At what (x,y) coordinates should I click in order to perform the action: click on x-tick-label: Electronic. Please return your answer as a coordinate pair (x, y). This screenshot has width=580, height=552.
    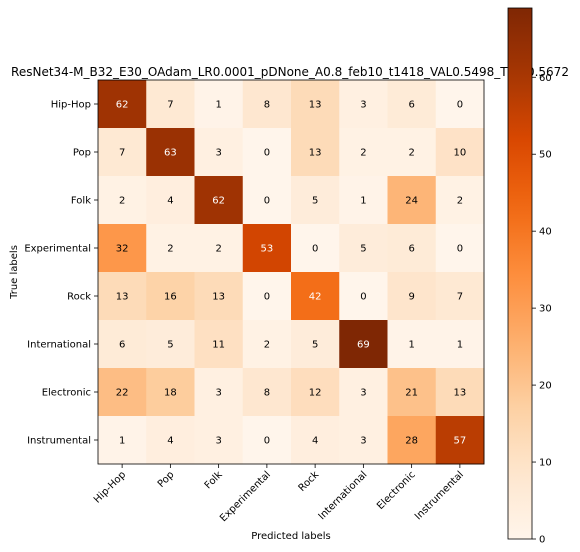
    Looking at the image, I should click on (396, 490).